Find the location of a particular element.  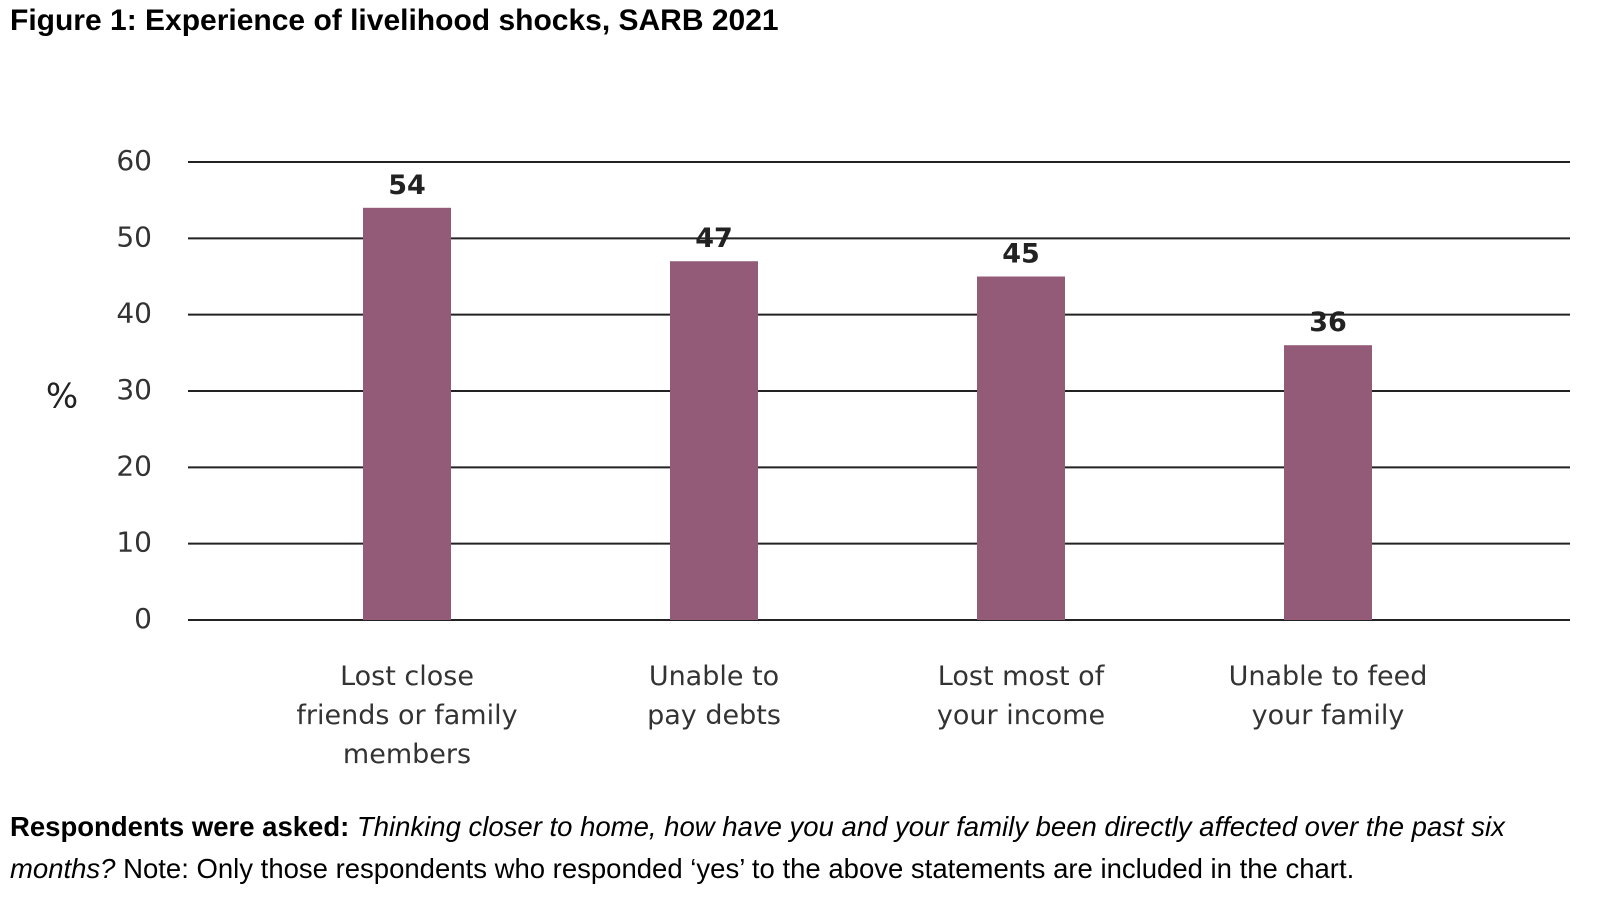

category-label: Unable to feed your family is located at coordinates (1328, 696).